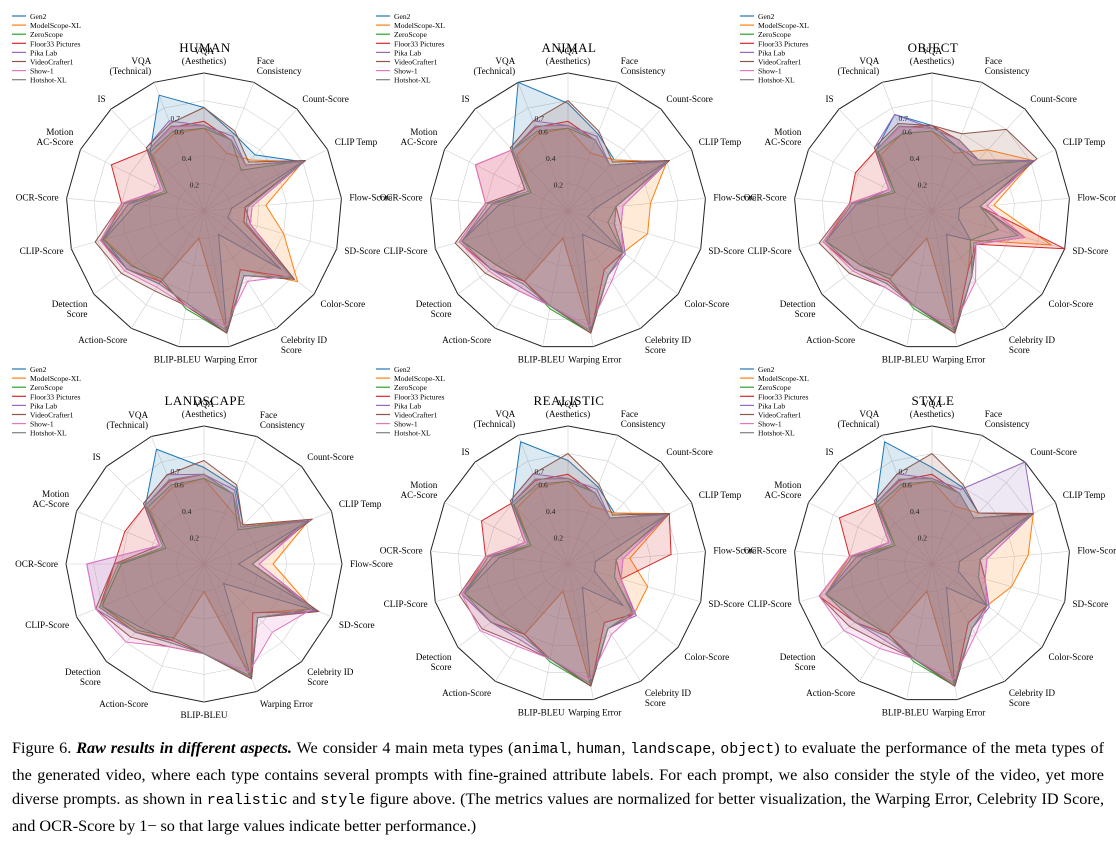 The image size is (1116, 862). Describe the element at coordinates (205, 47) in the screenshot. I see `chart-title: HUMAN` at that location.